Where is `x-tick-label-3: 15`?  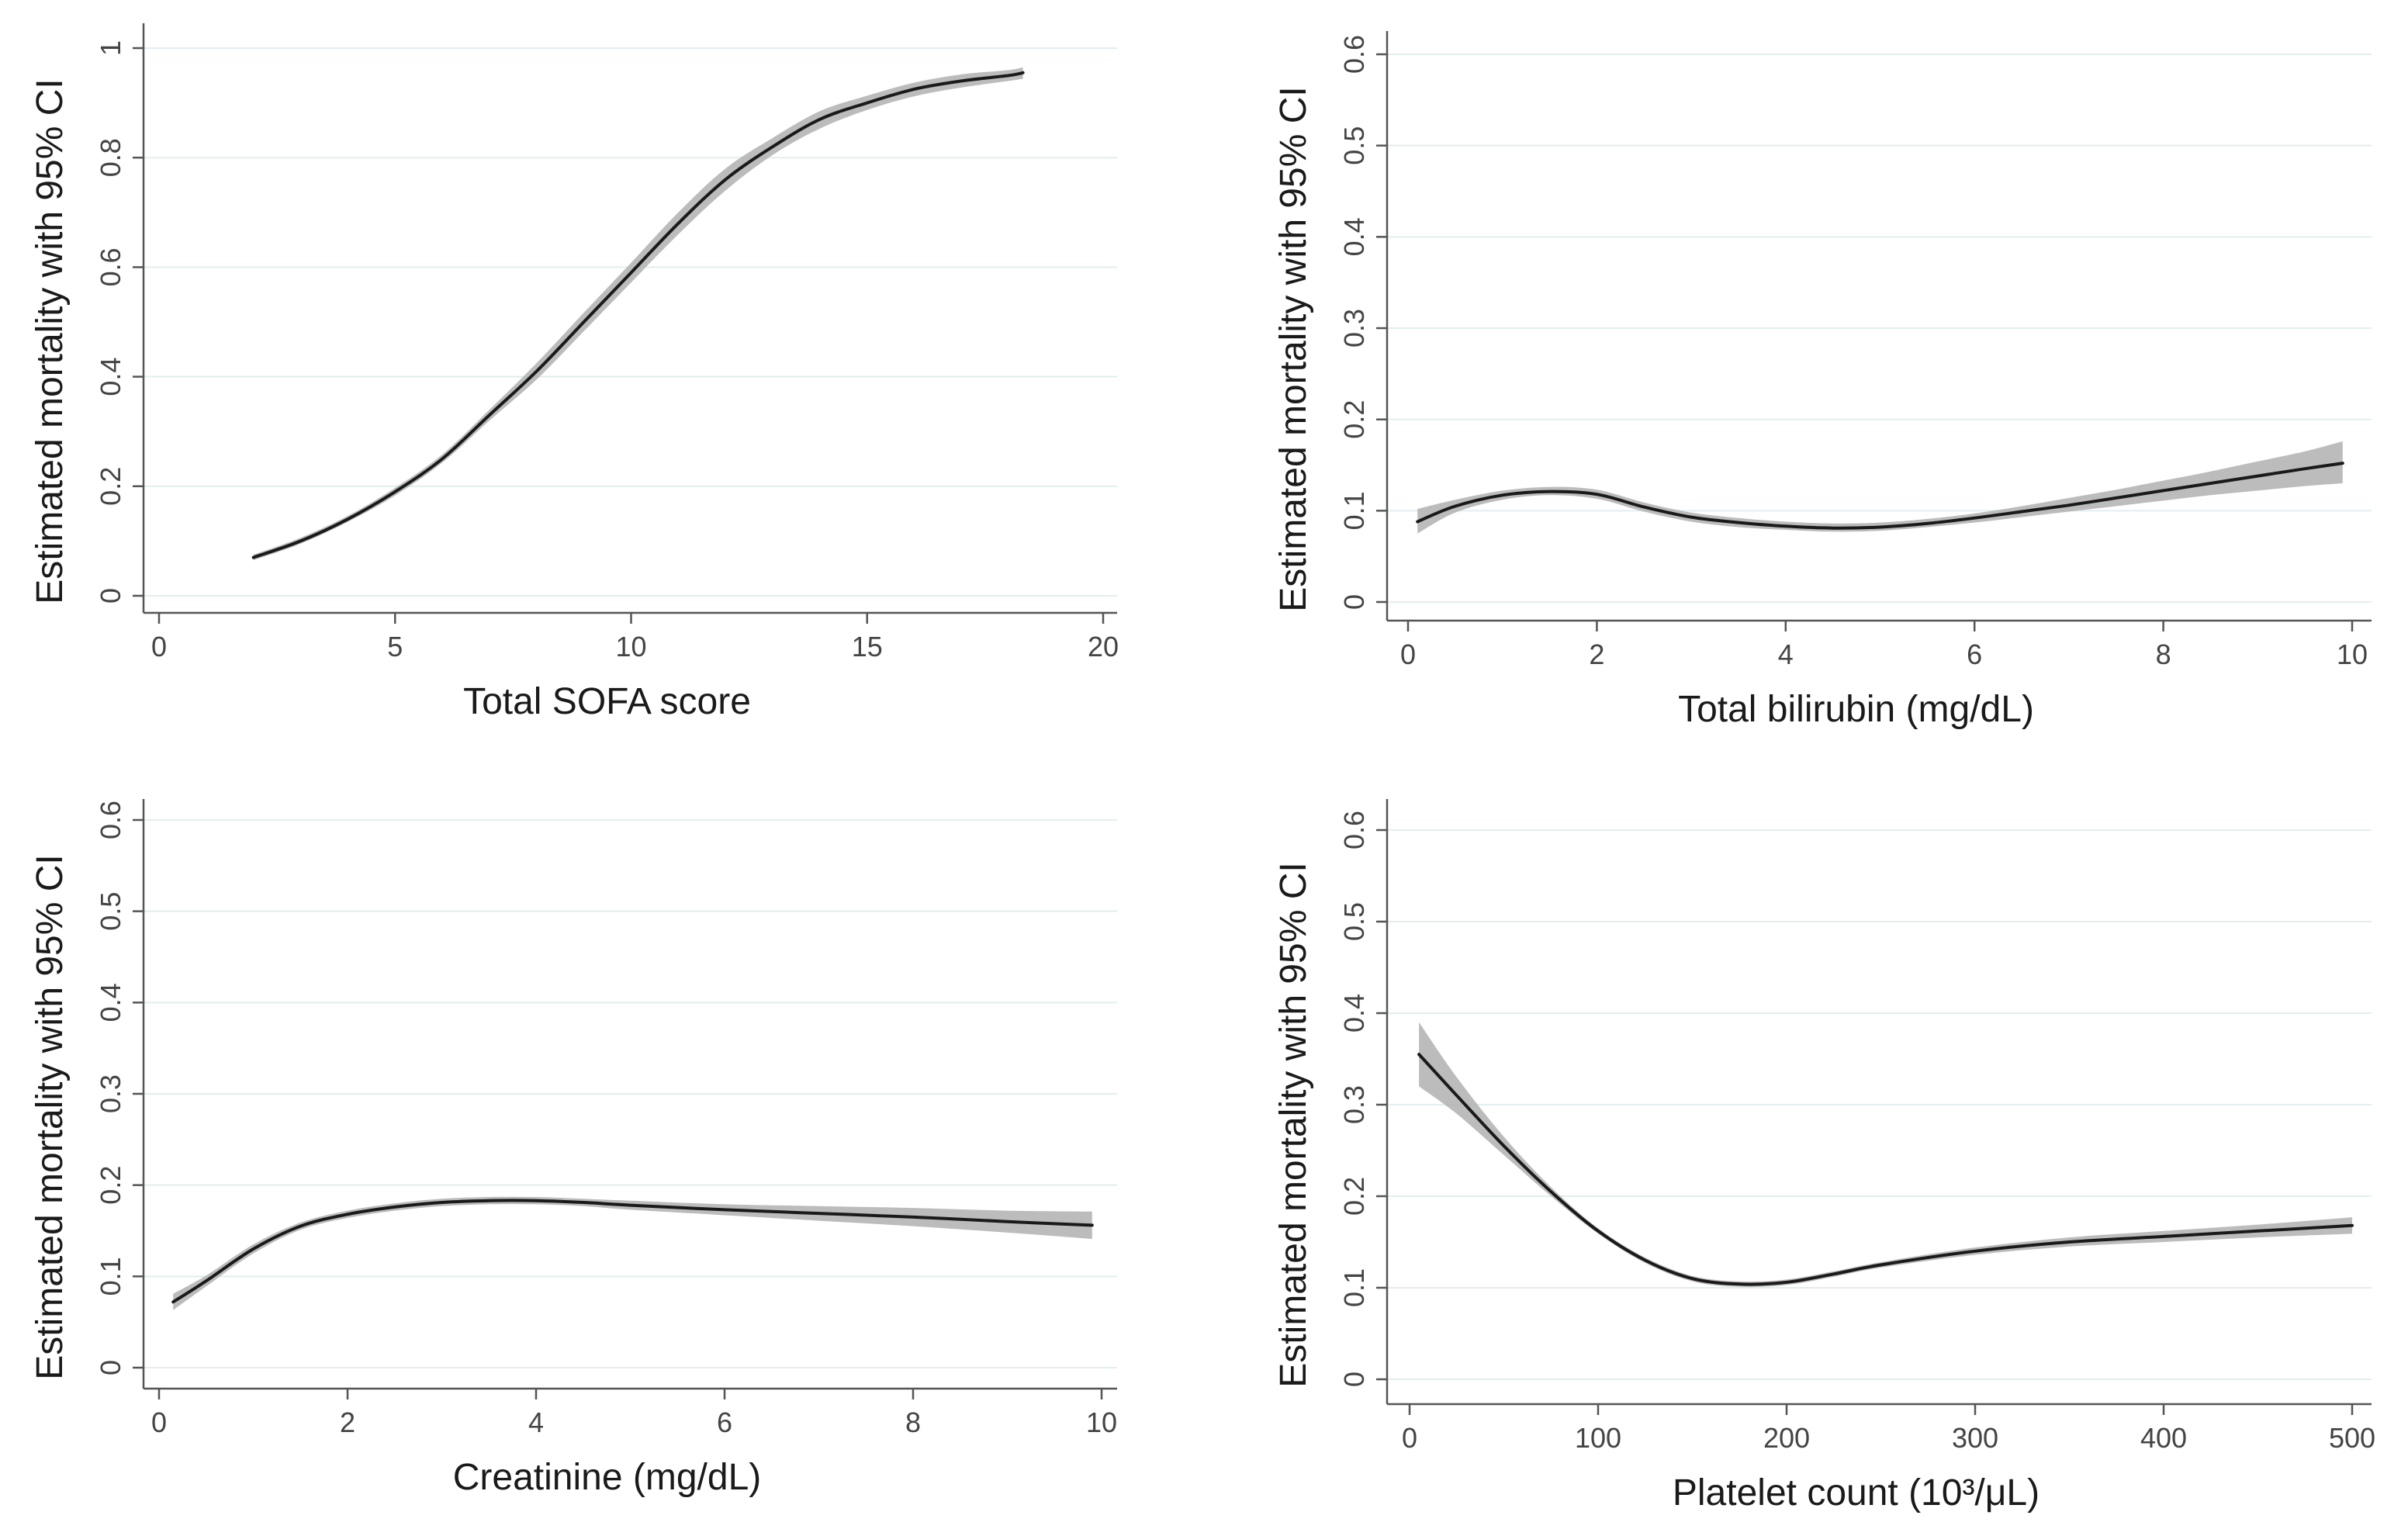 x-tick-label-3: 15 is located at coordinates (867, 646).